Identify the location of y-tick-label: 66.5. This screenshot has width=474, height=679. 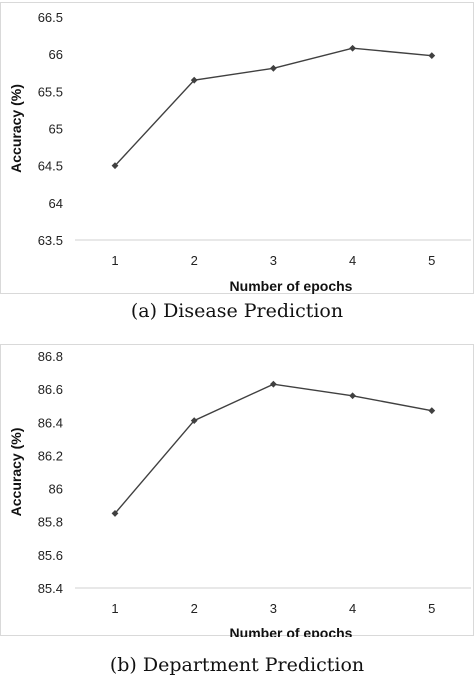
(50, 17).